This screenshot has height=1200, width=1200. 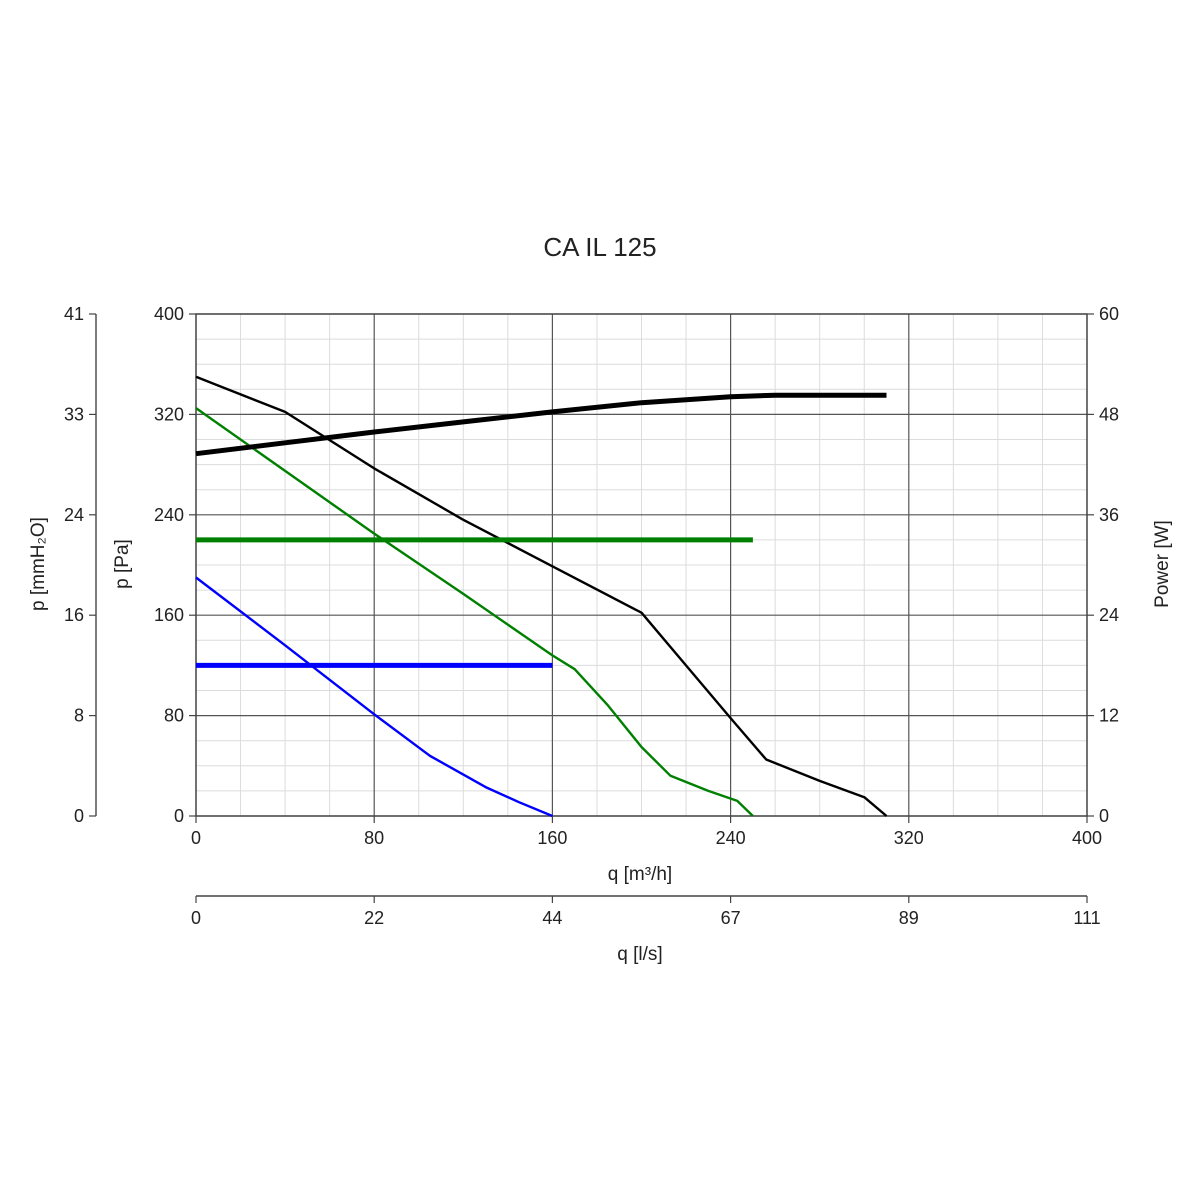 I want to click on x2-tick-label: 111, so click(x=1086, y=918).